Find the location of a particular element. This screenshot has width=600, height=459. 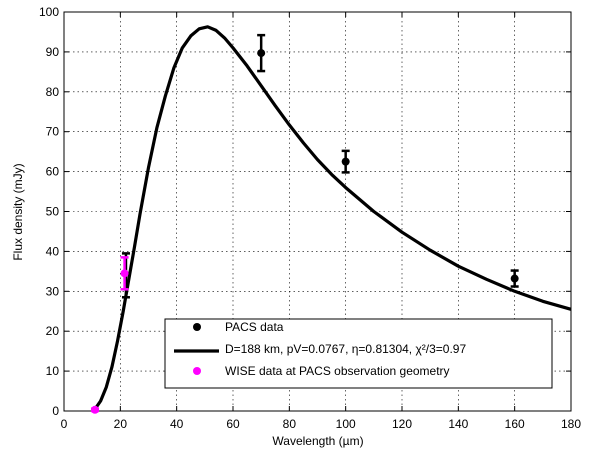

x-tick-label: 60 is located at coordinates (233, 424).